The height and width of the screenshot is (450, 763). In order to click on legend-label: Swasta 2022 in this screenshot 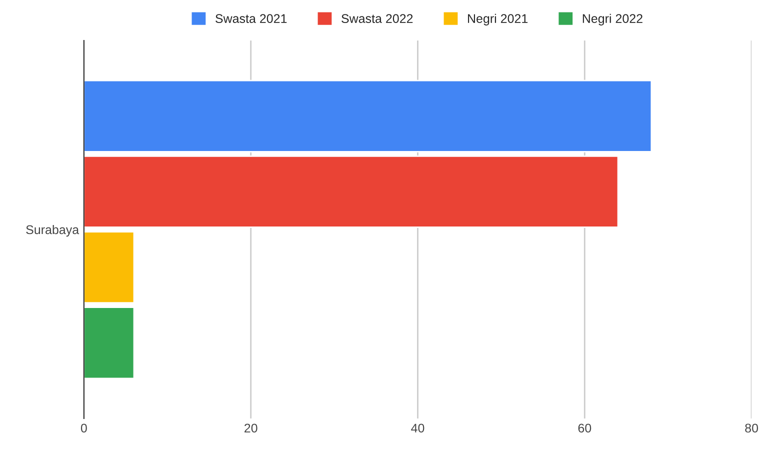, I will do `click(377, 18)`.